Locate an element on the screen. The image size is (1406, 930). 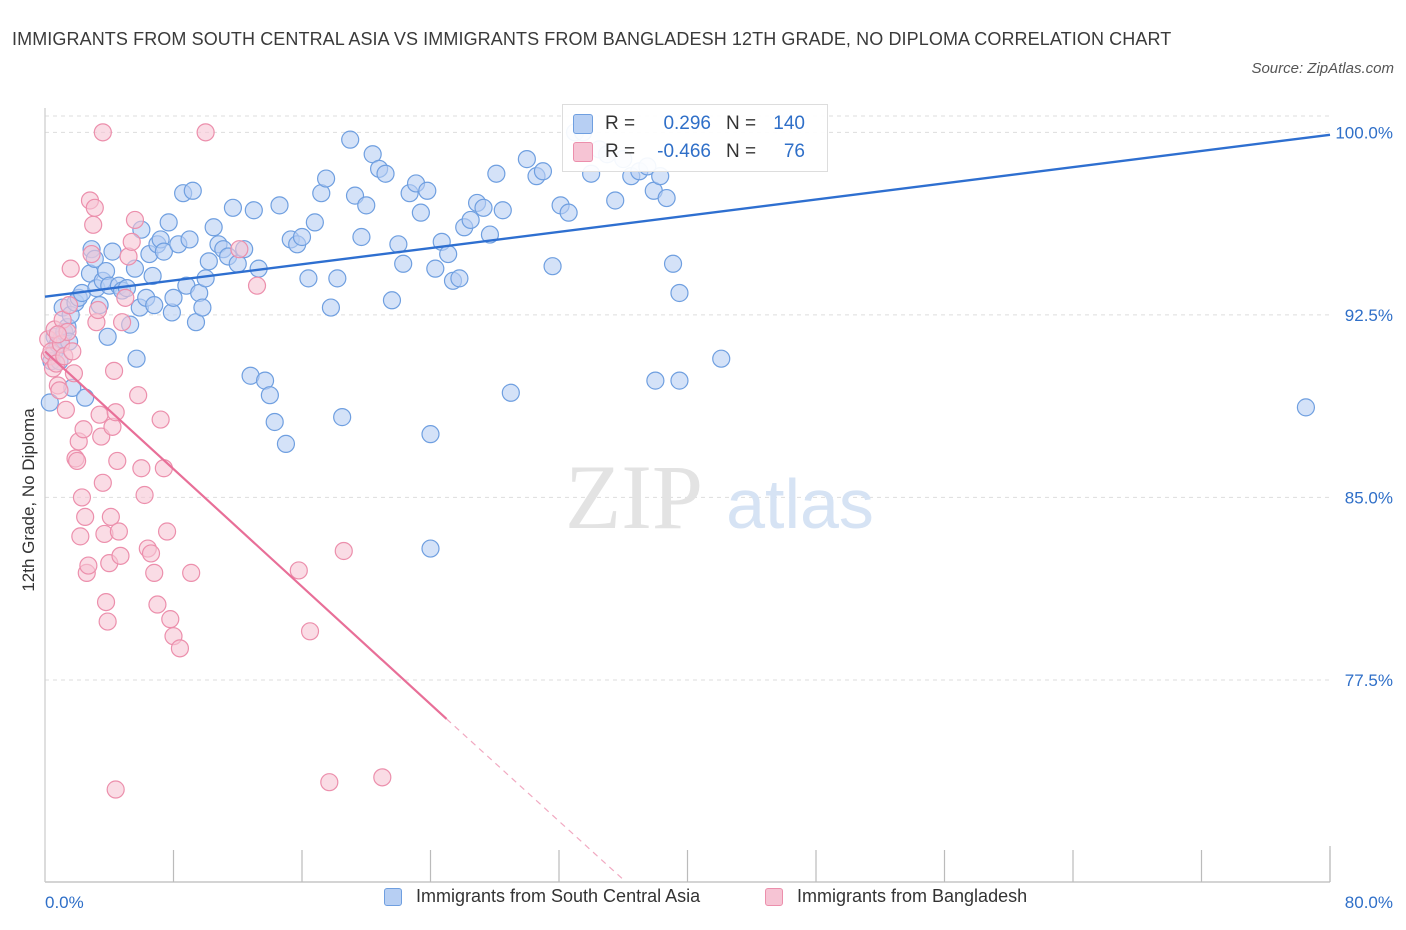
r-value: 0.296 is located at coordinates (687, 123).